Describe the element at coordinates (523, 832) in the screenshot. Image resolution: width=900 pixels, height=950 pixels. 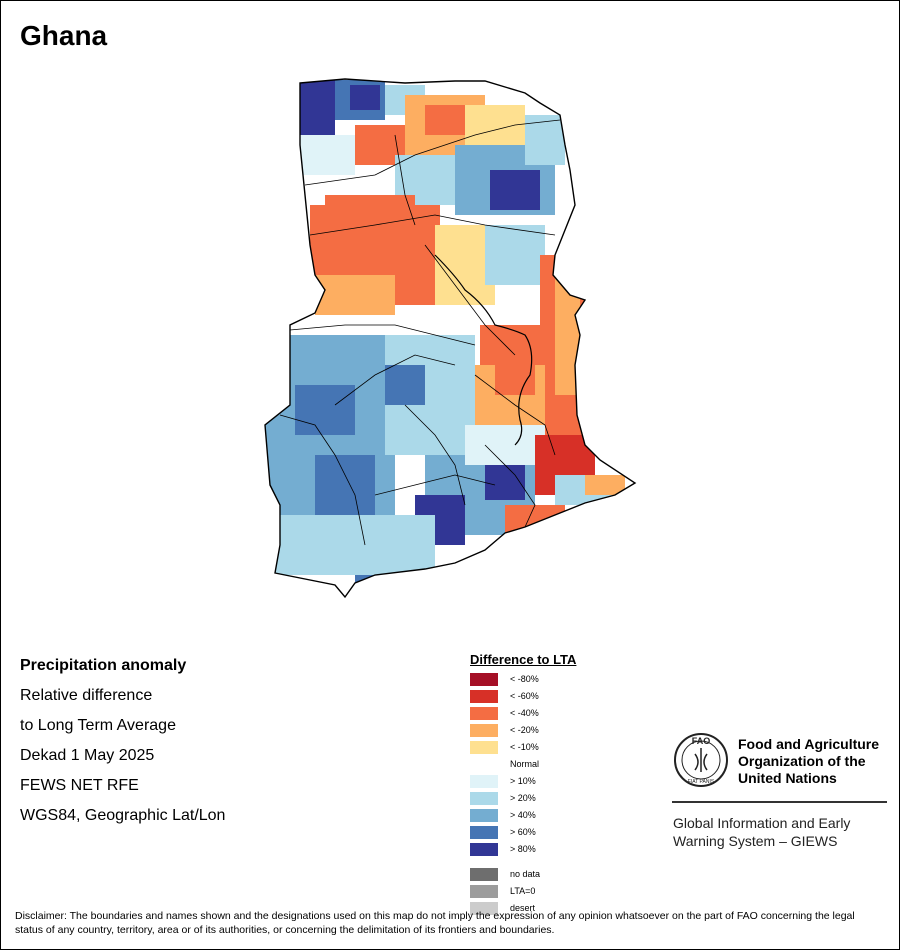
I see `legend-label: > 60%` at that location.